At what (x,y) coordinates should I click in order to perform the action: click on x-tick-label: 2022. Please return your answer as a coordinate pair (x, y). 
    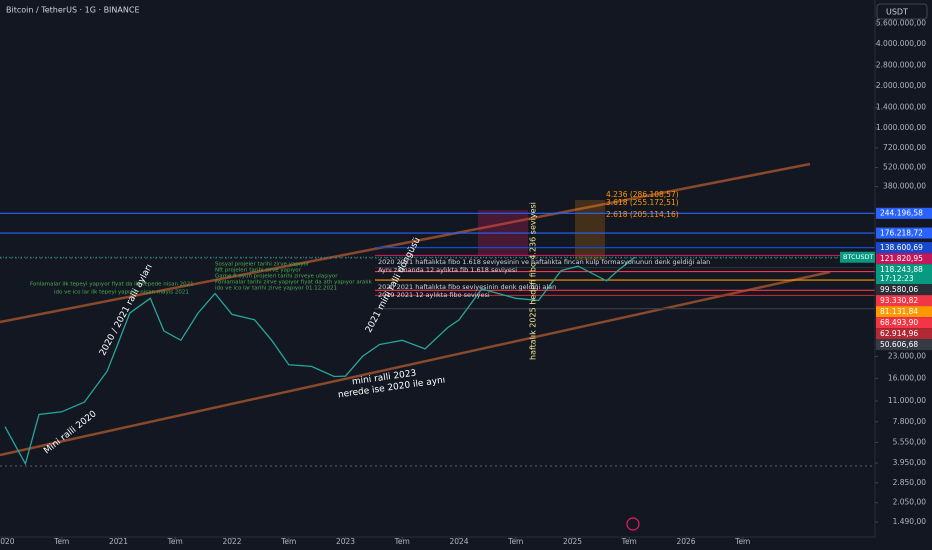
    Looking at the image, I should click on (231, 541).